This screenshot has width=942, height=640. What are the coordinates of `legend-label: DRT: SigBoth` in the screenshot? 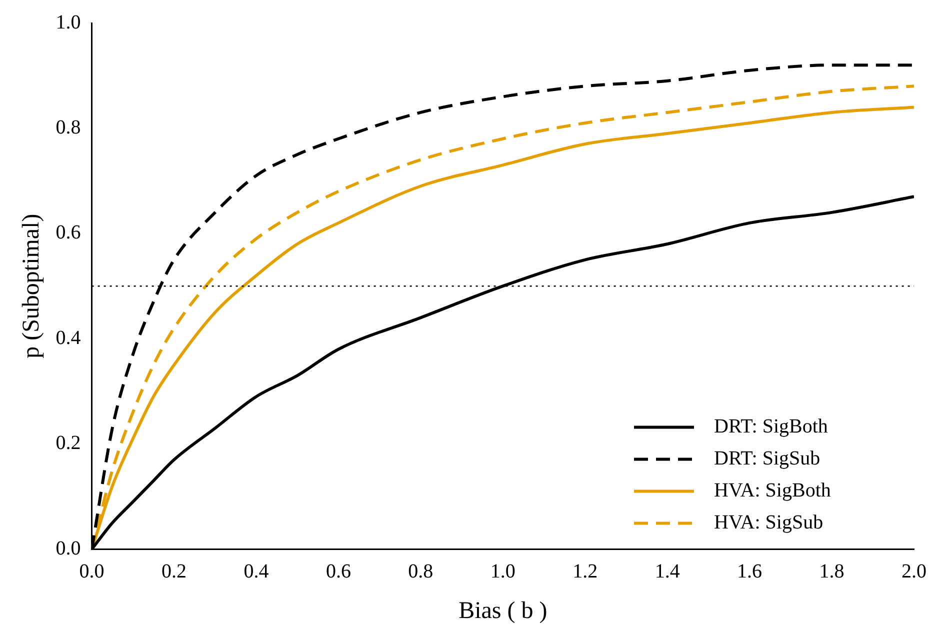 It's located at (771, 426).